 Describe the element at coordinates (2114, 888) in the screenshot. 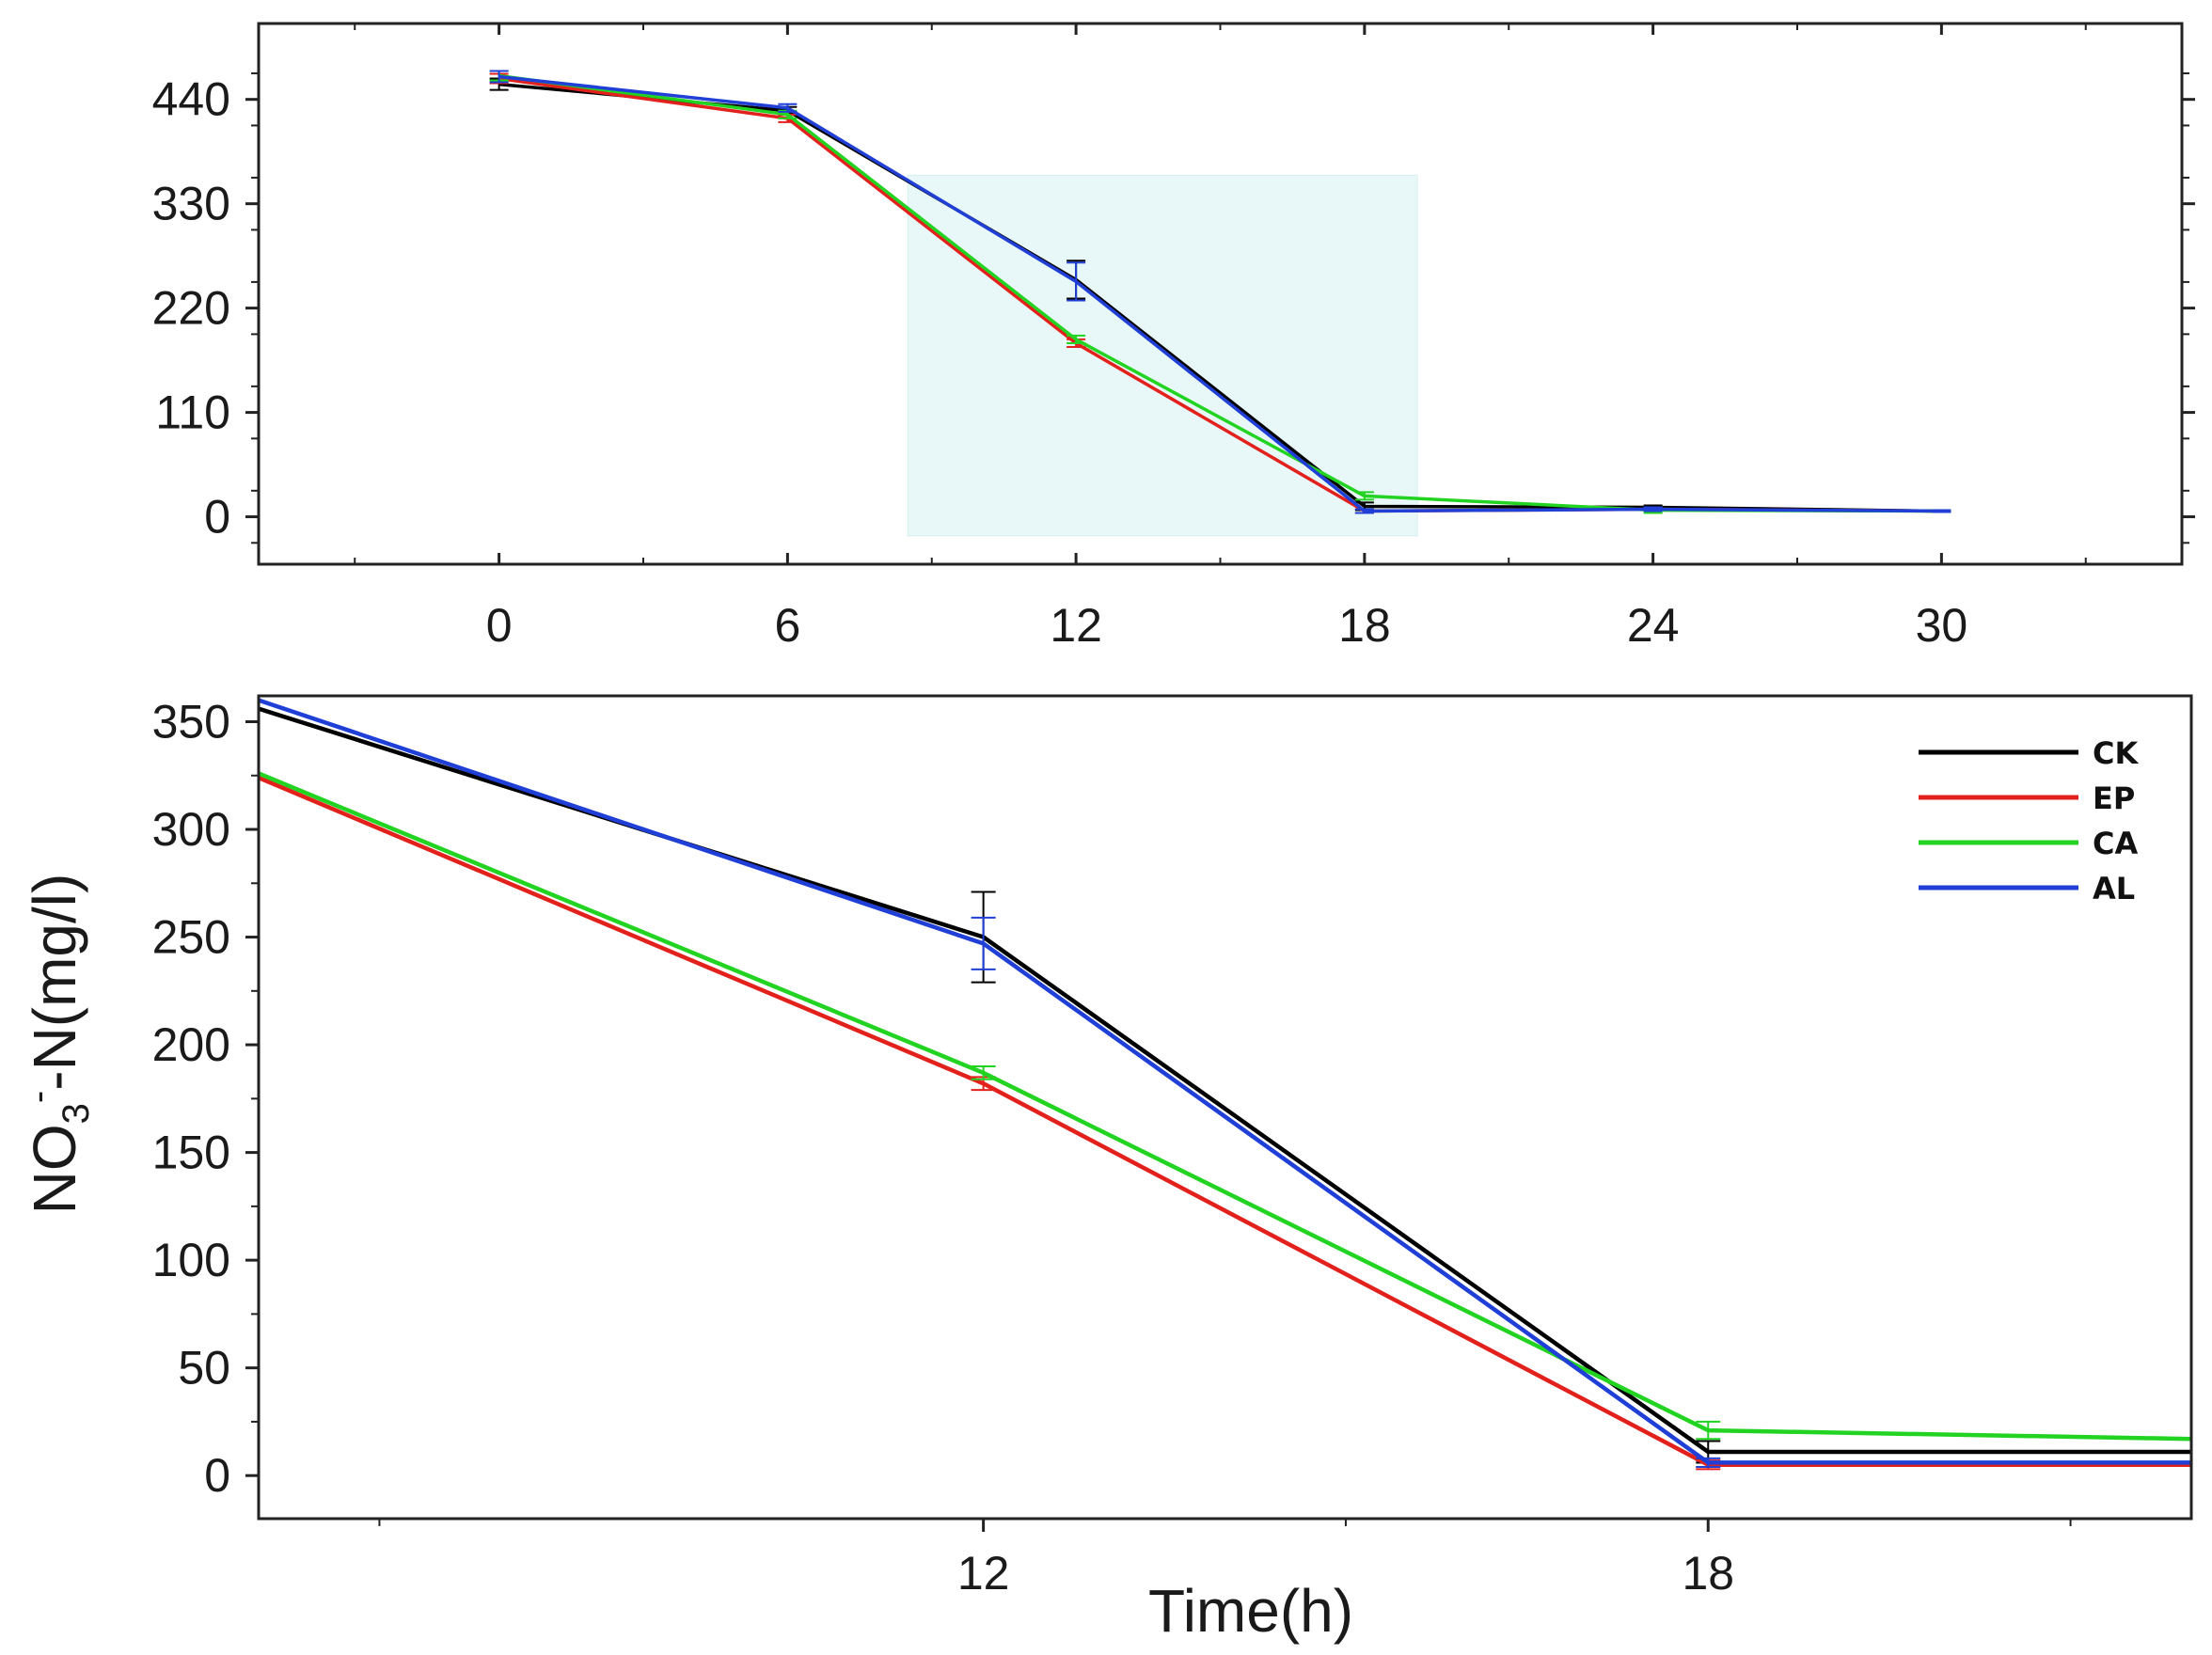

I see `legend-label: AL` at that location.